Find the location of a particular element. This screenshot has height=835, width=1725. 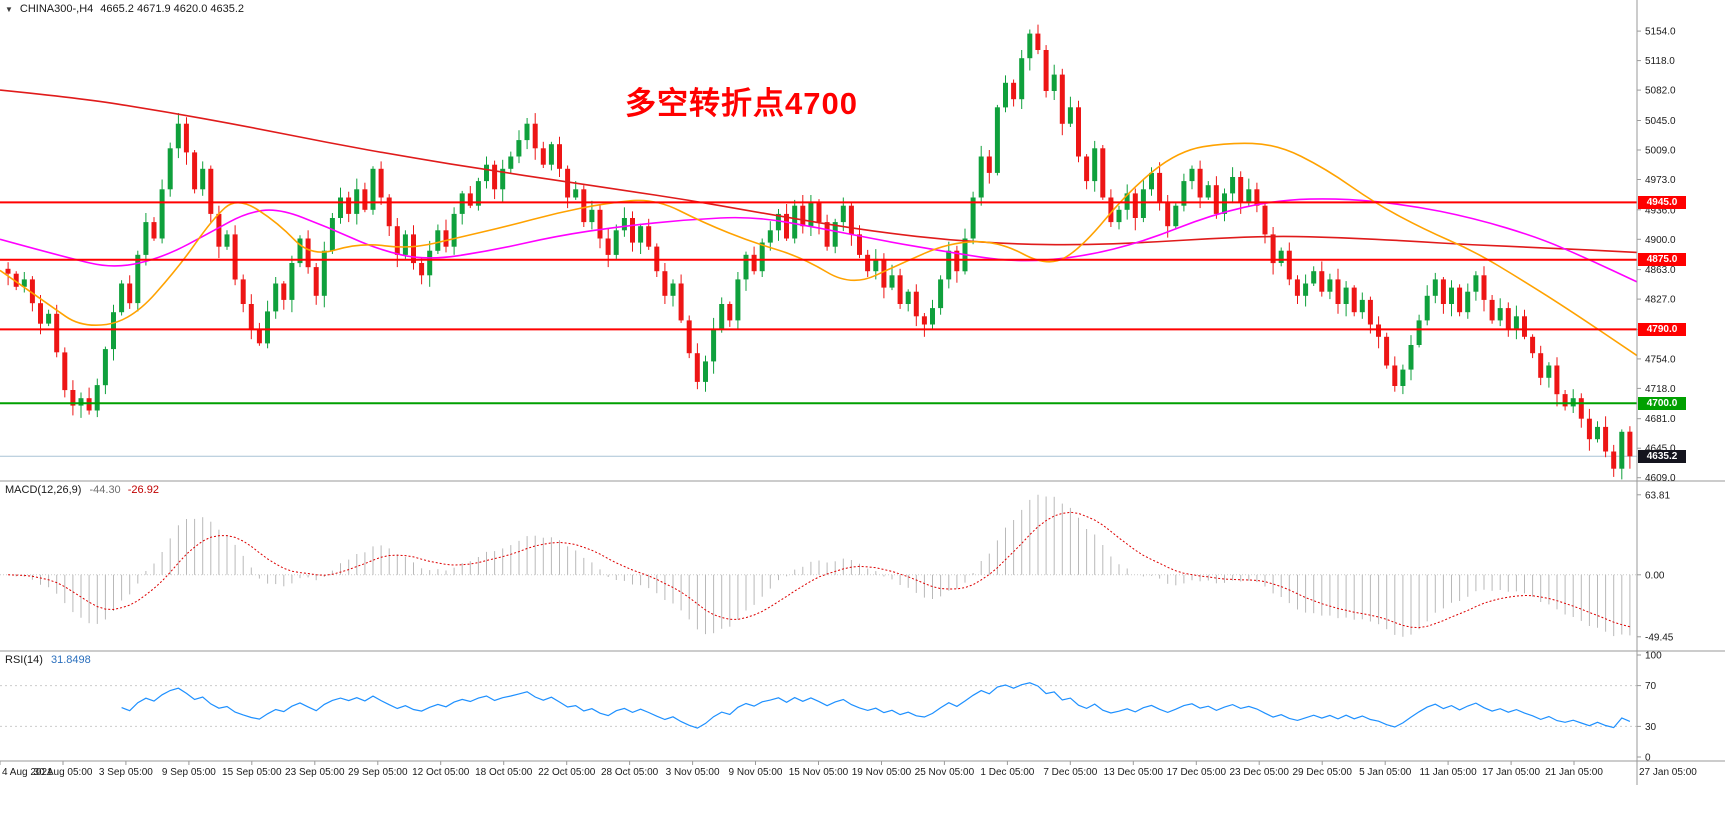

svg-text: 28 Oct 05:00 is located at coordinates (630, 772).